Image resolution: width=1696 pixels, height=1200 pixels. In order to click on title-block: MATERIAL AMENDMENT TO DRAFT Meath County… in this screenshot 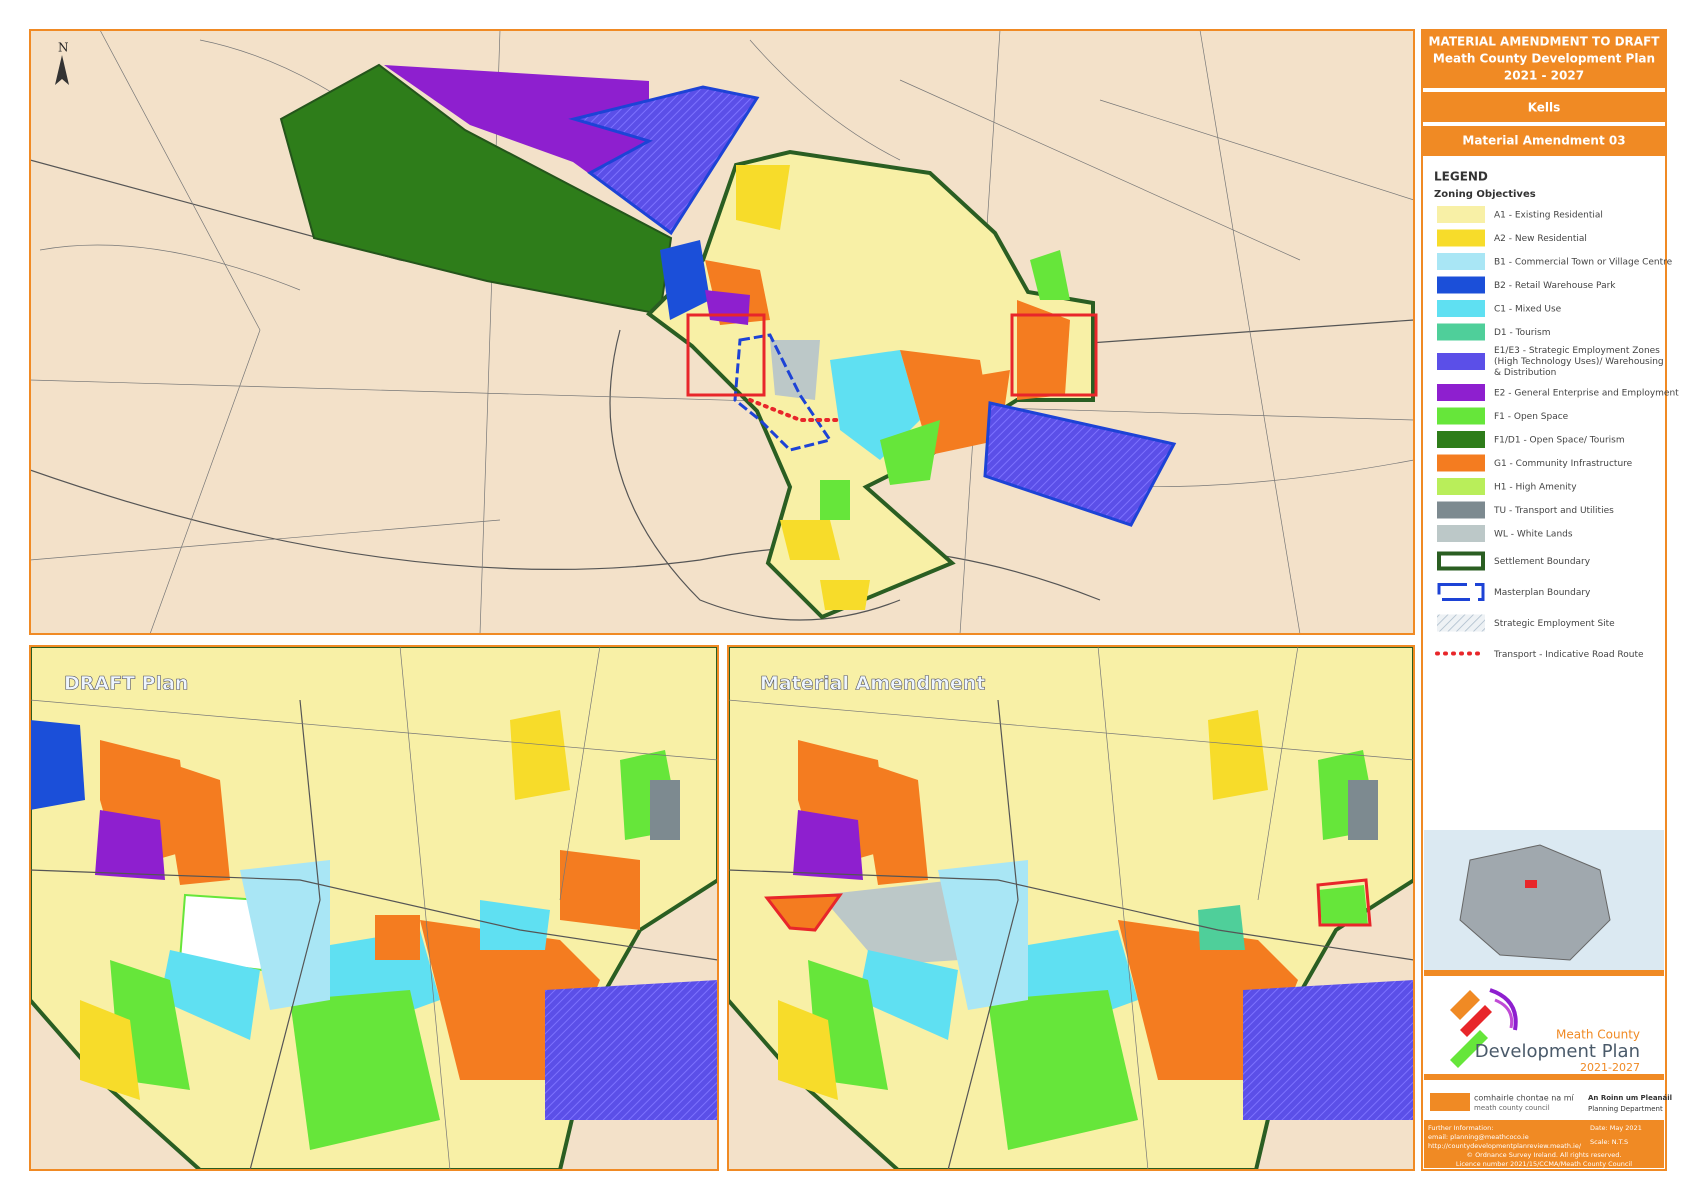, I will do `click(1550, 600)`.